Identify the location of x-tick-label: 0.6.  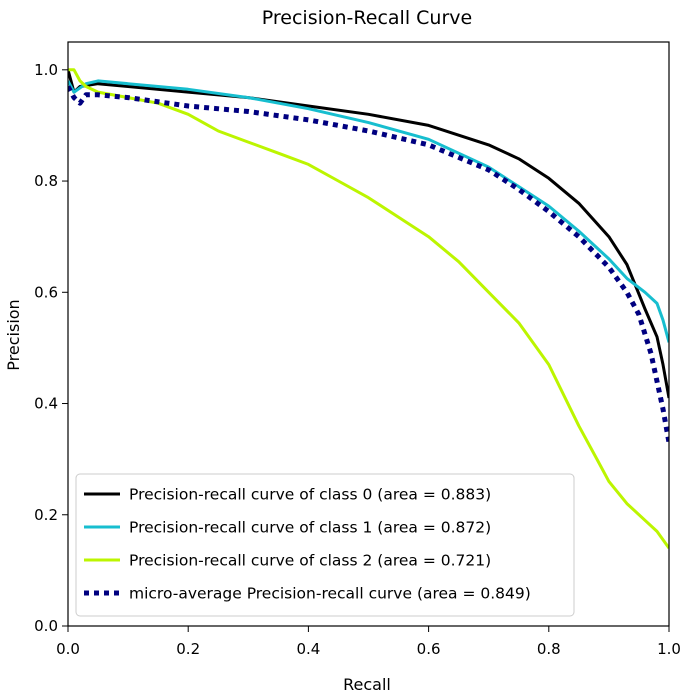
(429, 649).